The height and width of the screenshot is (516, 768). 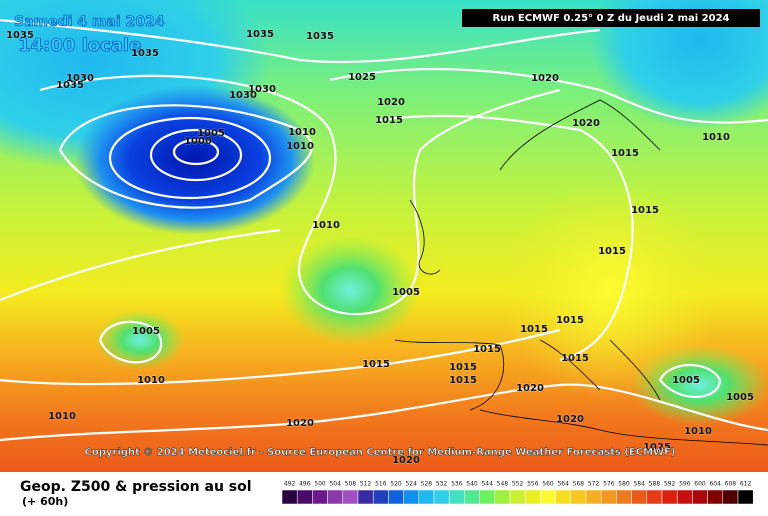 I want to click on legend-label: 584, so click(x=639, y=484).